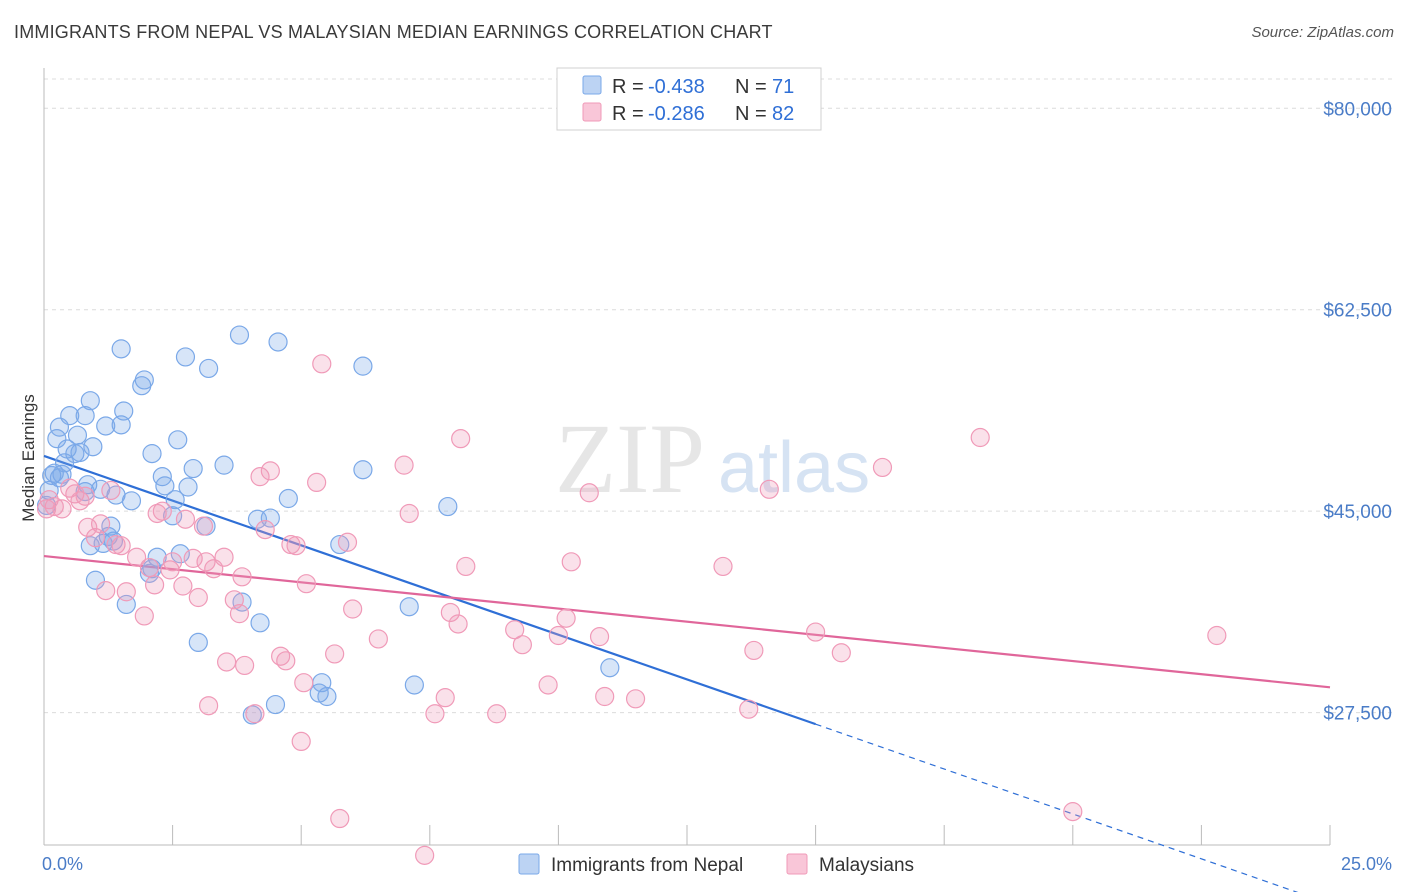 The image size is (1406, 892). I want to click on legend-swatch-malaysians, so click(592, 112).